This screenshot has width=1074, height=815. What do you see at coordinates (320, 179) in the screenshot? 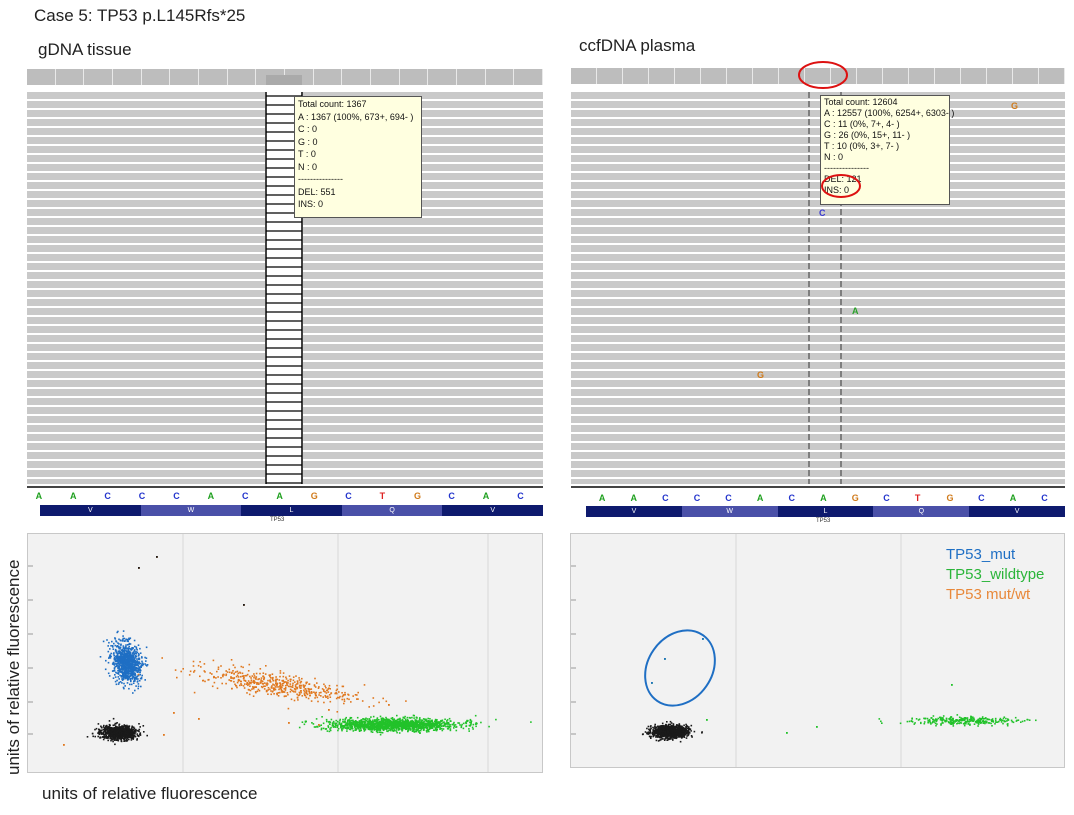
I see `tooltip-line: ---------------` at bounding box center [320, 179].